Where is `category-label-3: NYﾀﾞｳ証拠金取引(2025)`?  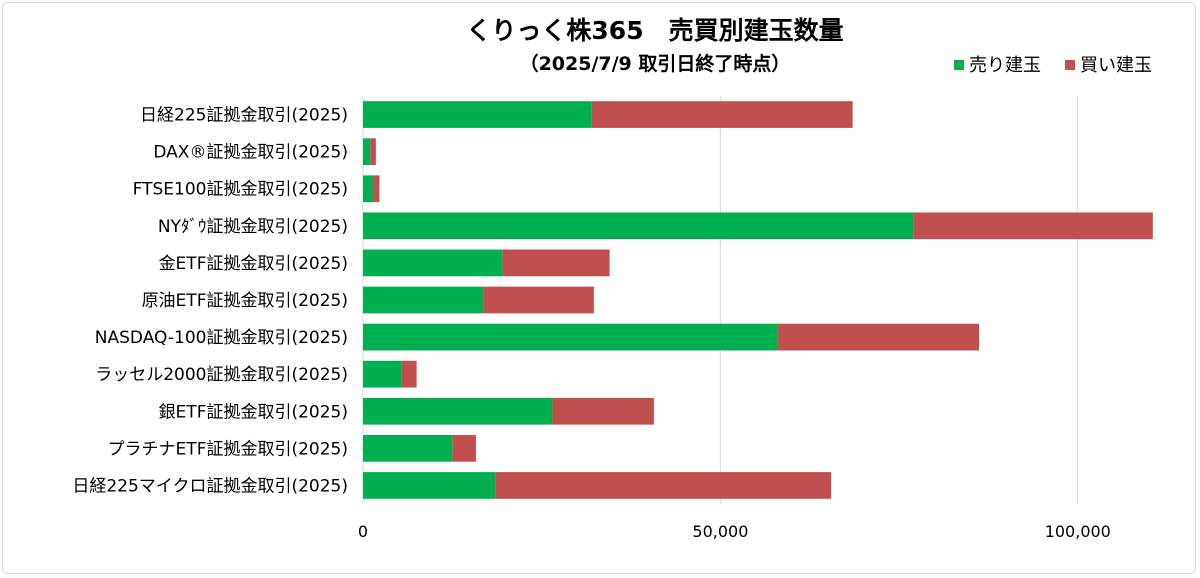 category-label-3: NYﾀﾞｳ証拠金取引(2025) is located at coordinates (253, 227).